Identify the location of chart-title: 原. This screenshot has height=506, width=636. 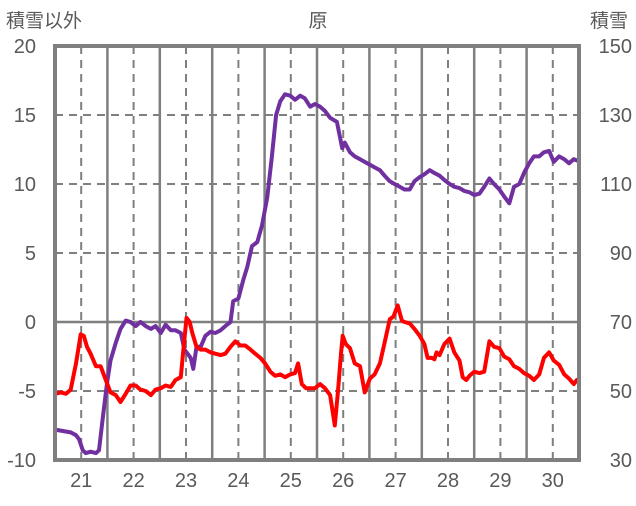
(317, 21).